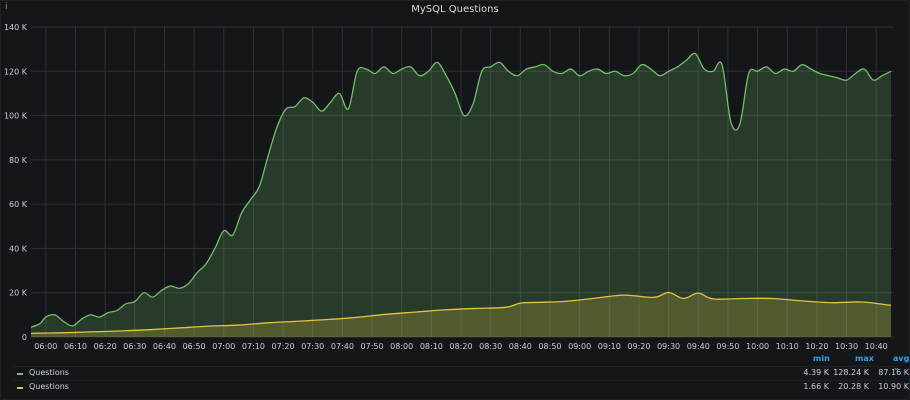 Image resolution: width=910 pixels, height=400 pixels. I want to click on y-tick-label: 100 K, so click(16, 116).